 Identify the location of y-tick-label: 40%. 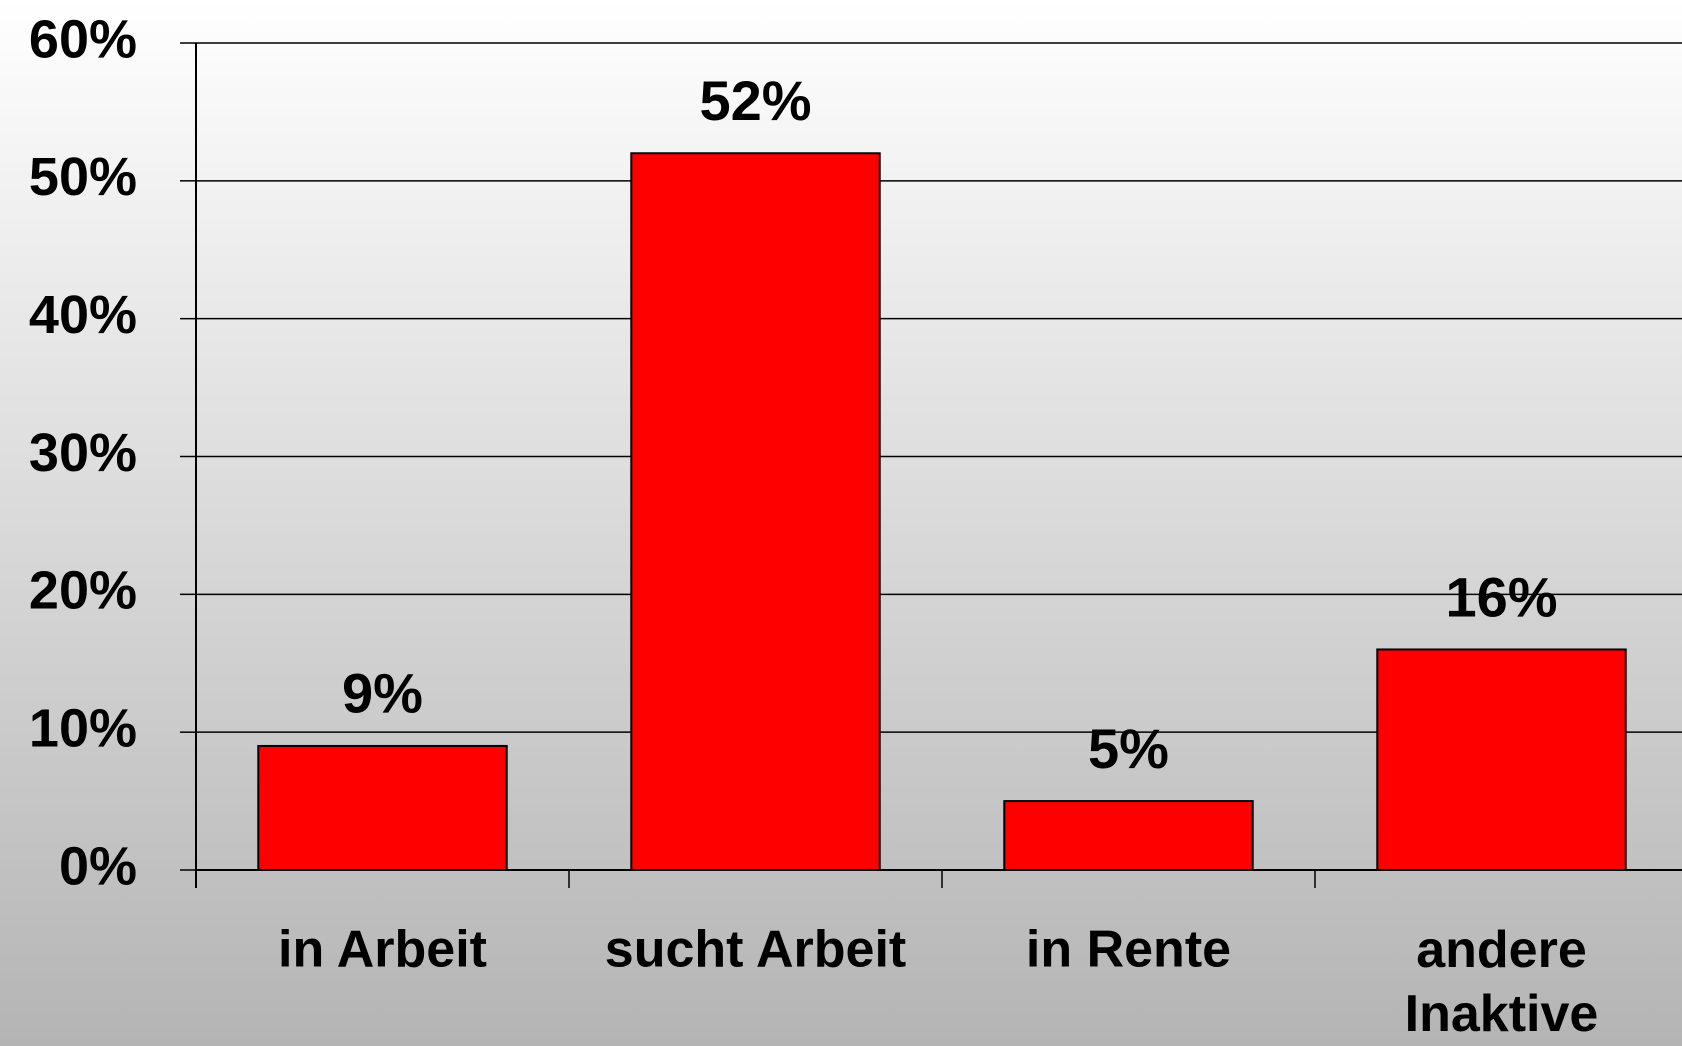
(83, 315).